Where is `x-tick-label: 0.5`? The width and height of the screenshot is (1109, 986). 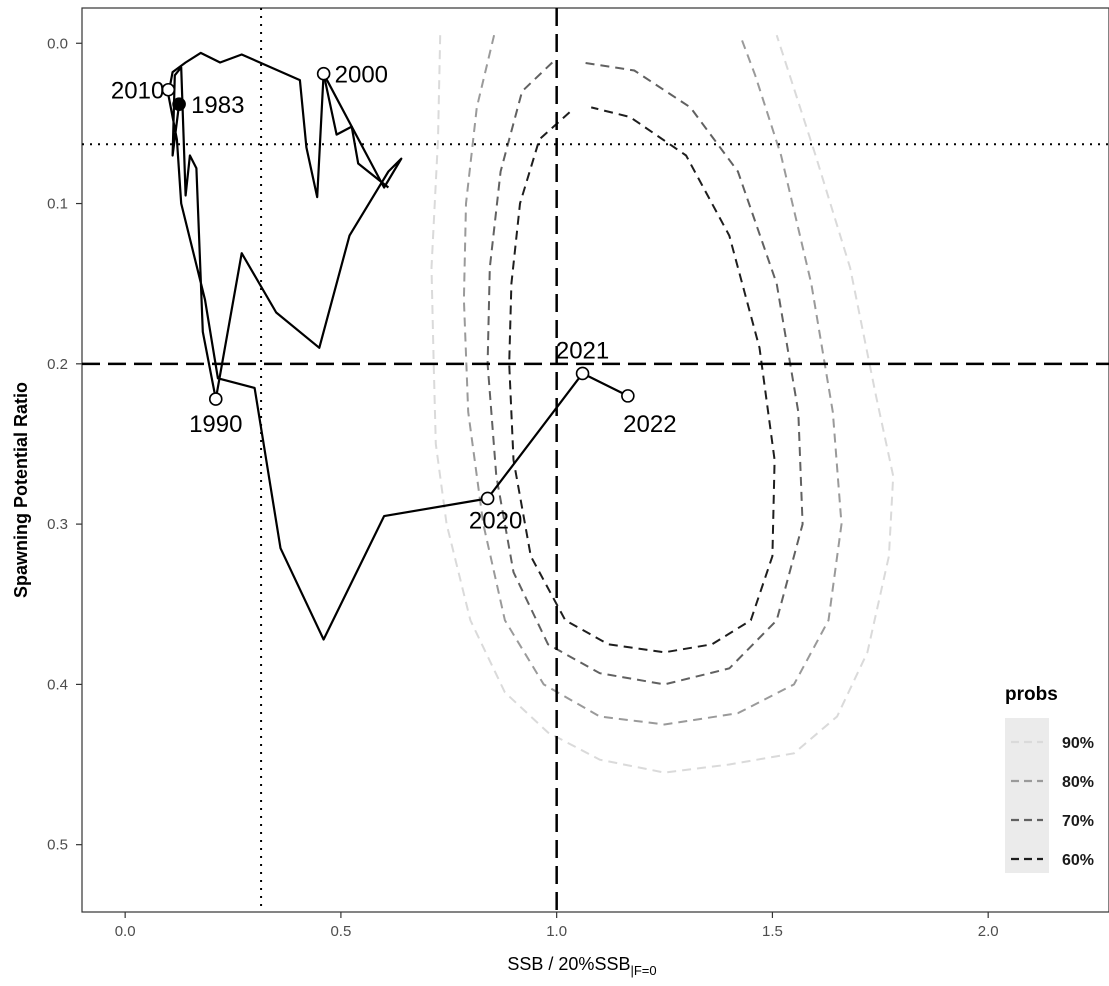 x-tick-label: 0.5 is located at coordinates (340, 931).